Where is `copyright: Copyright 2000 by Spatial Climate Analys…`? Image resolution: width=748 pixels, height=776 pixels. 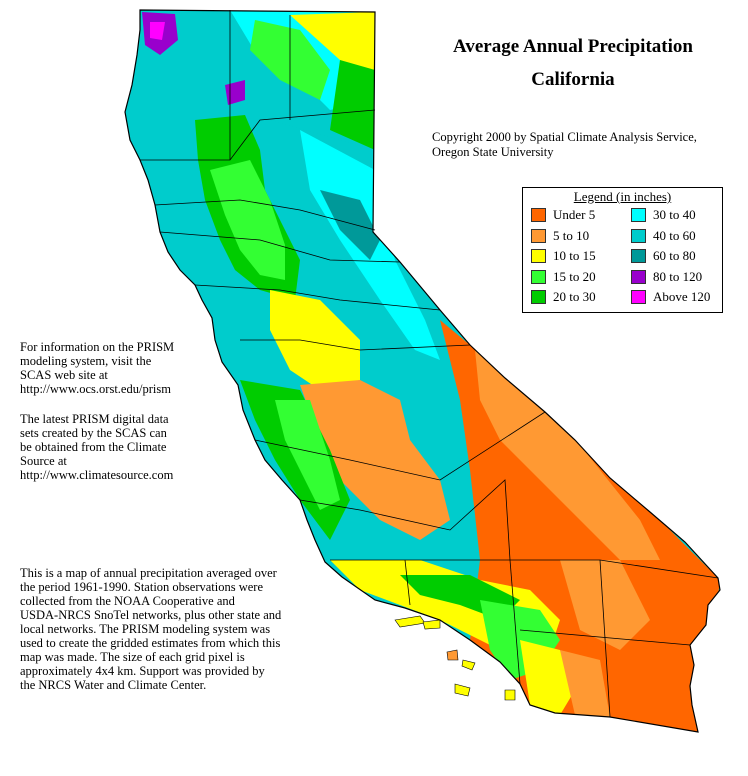
copyright: Copyright 2000 by Spatial Climate Analys… is located at coordinates (582, 145).